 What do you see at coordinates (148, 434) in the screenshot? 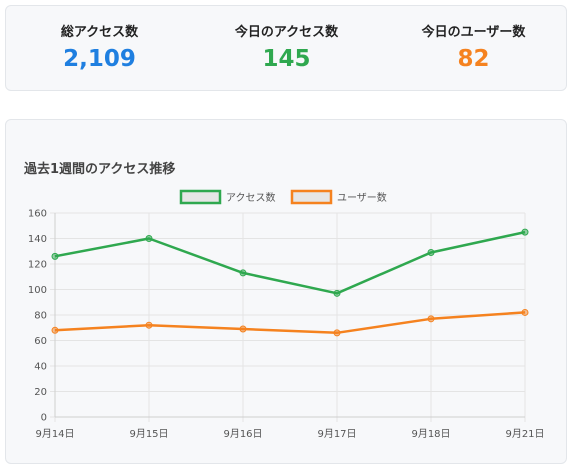
I see `x-tick-label: 9月15日` at bounding box center [148, 434].